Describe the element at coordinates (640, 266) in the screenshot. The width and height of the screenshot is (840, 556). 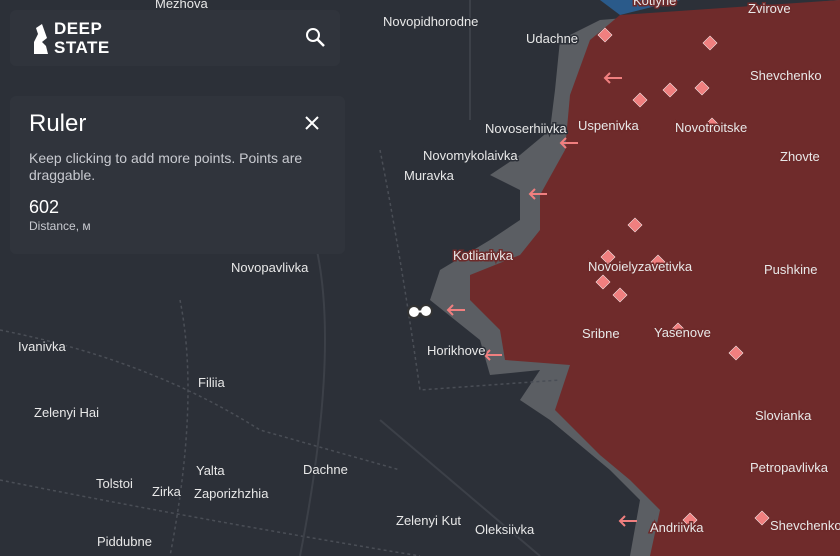
I see `place-label: Novoielyzavetivka` at that location.